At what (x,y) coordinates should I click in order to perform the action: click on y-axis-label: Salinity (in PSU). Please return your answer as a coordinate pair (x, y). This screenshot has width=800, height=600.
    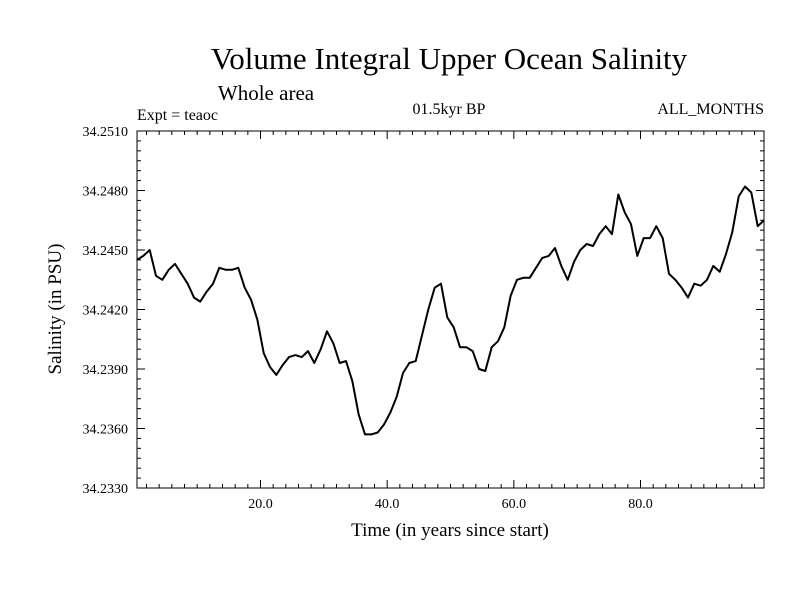
    Looking at the image, I should click on (55, 309).